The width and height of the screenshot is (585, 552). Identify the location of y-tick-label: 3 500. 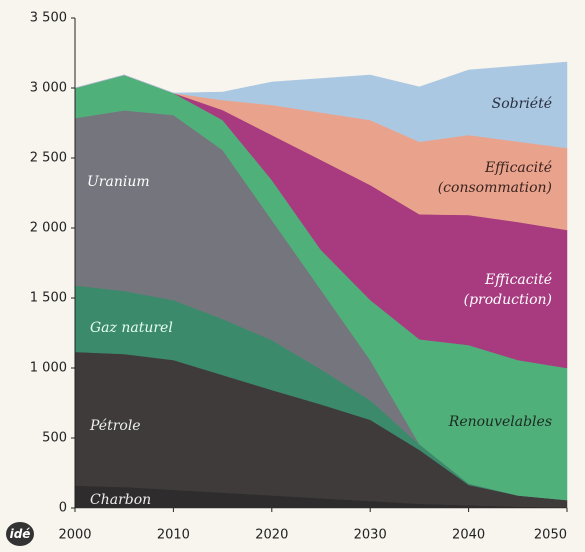
(48, 18).